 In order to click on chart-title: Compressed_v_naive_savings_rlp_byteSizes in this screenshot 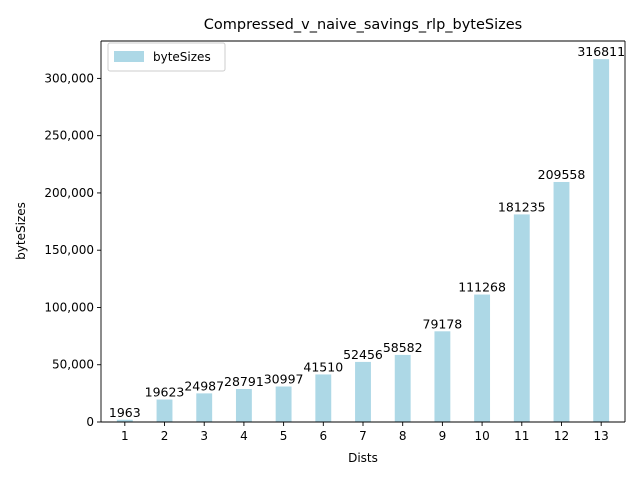, I will do `click(363, 25)`.